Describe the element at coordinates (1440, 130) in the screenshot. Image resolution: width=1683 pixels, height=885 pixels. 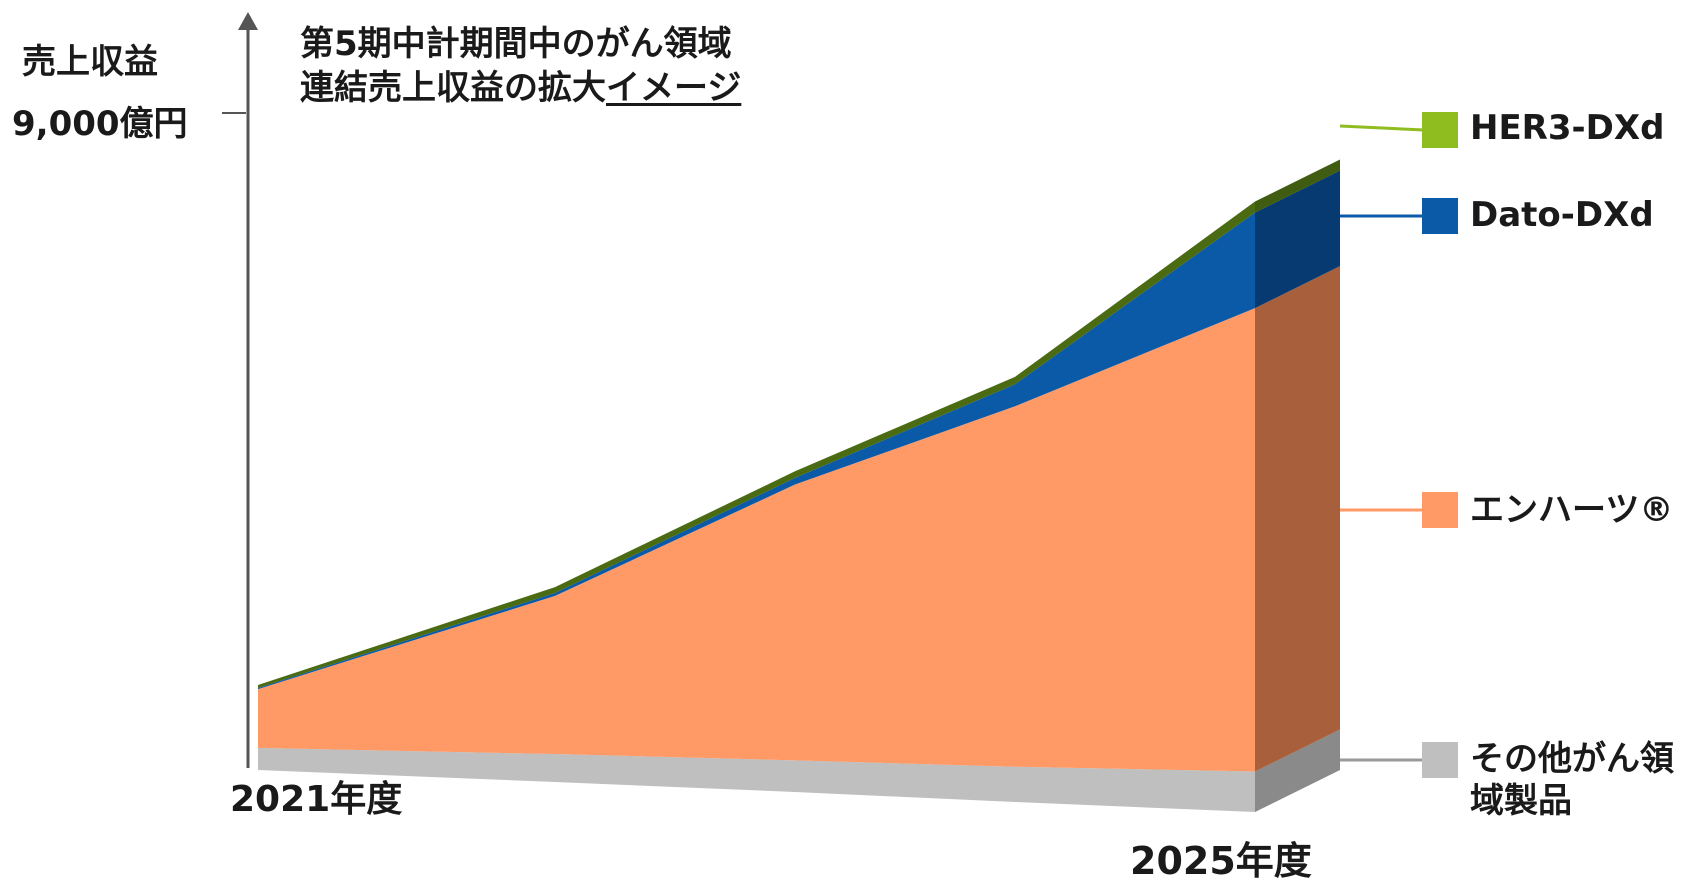
I see `legend-swatch-her3` at that location.